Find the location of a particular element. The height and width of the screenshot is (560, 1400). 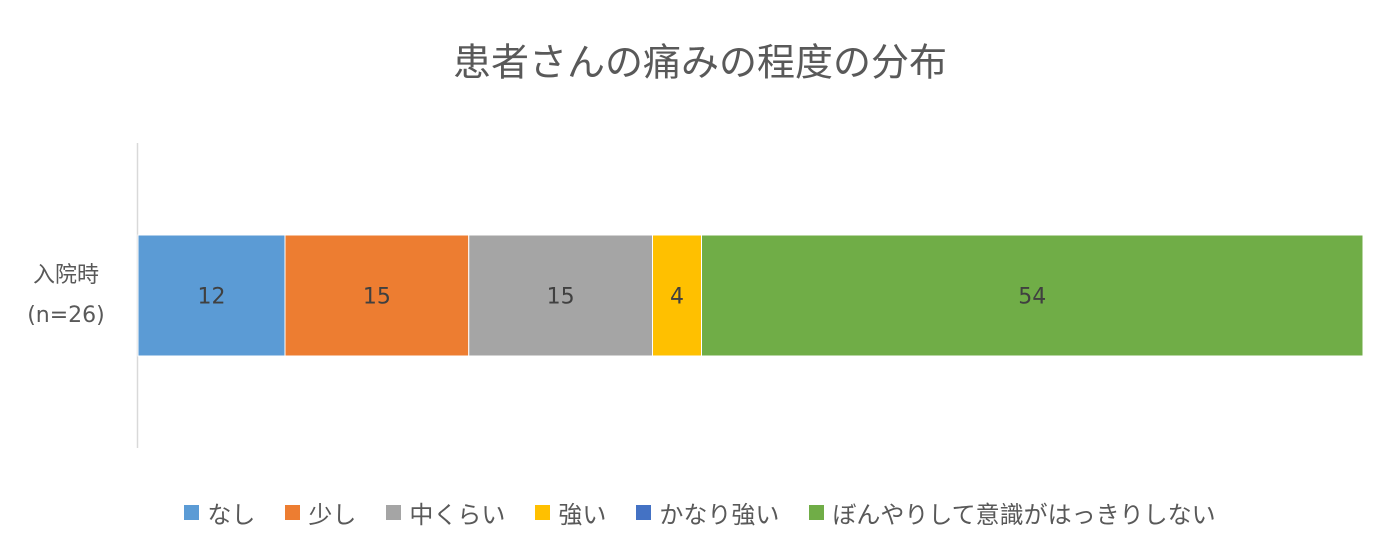

legend-item: ぼんやりして意識がはっきりしない is located at coordinates (1012, 512).